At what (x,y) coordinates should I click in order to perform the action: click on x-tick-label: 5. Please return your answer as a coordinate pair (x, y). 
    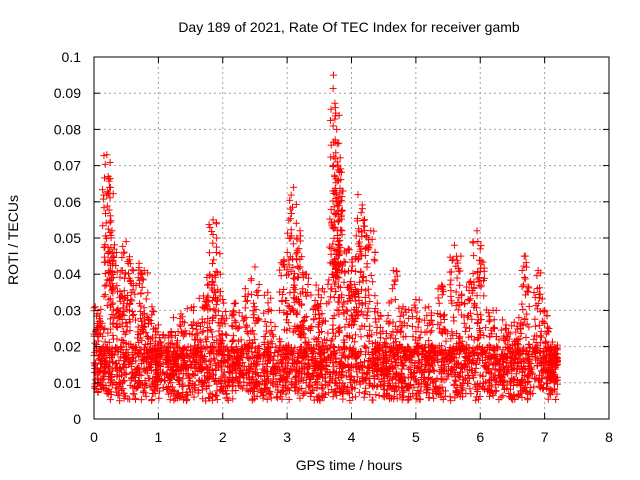
    Looking at the image, I should click on (416, 437).